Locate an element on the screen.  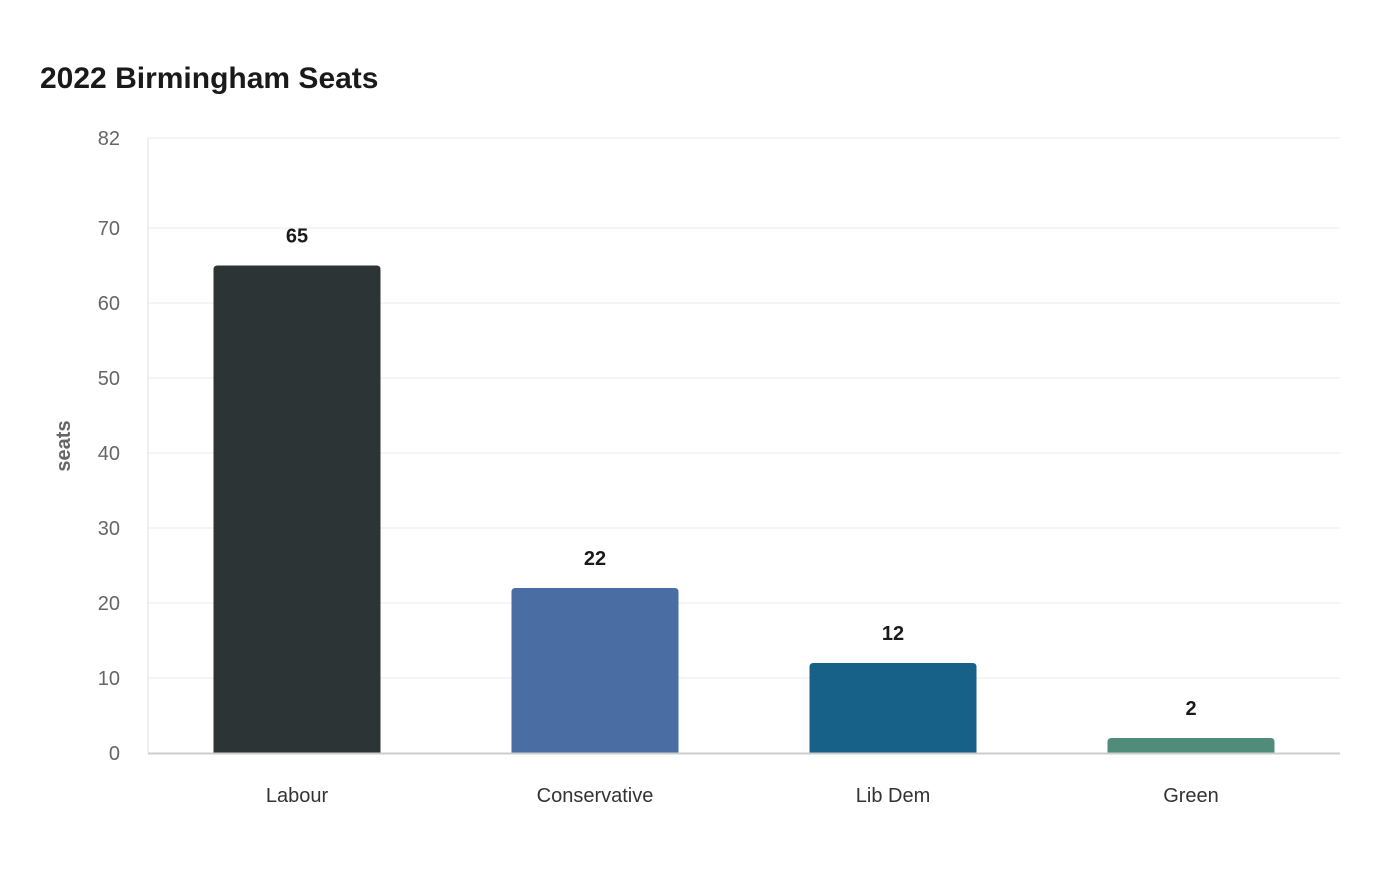
x-tick-label: Labour is located at coordinates (297, 796).